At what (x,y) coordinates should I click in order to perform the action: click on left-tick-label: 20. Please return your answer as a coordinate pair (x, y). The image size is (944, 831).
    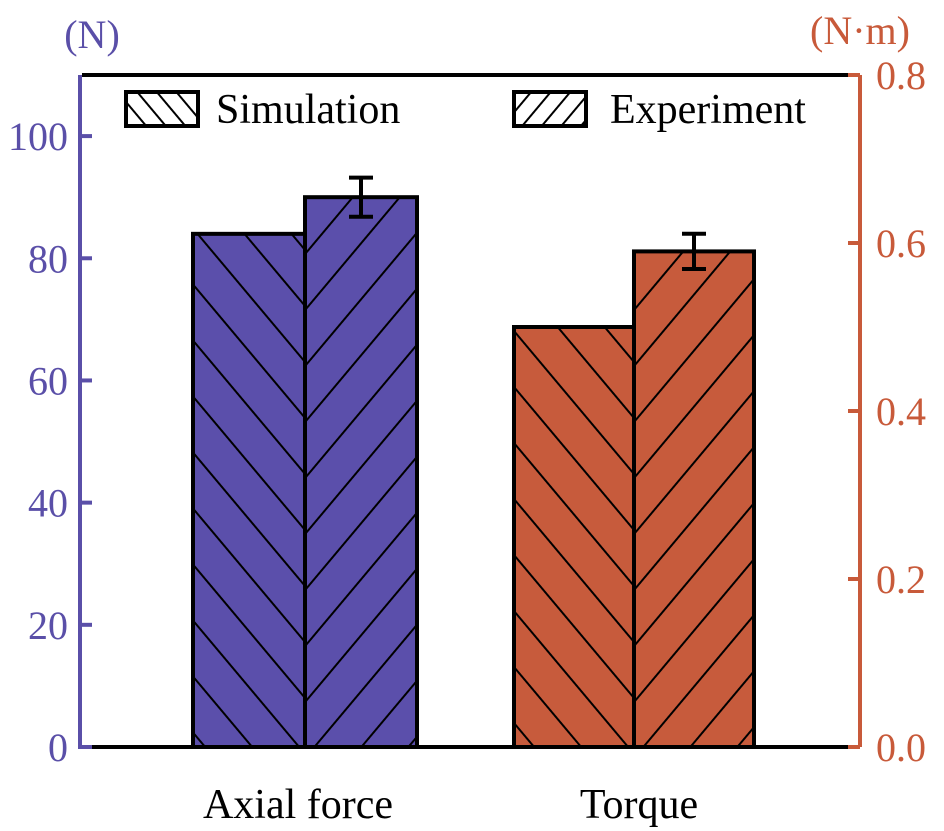
    Looking at the image, I should click on (48, 625).